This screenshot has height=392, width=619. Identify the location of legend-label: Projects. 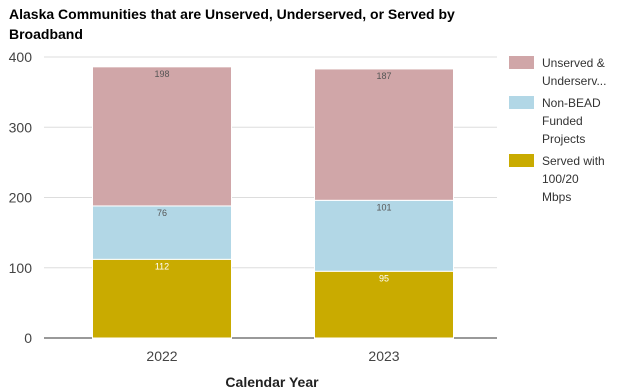
(563, 139).